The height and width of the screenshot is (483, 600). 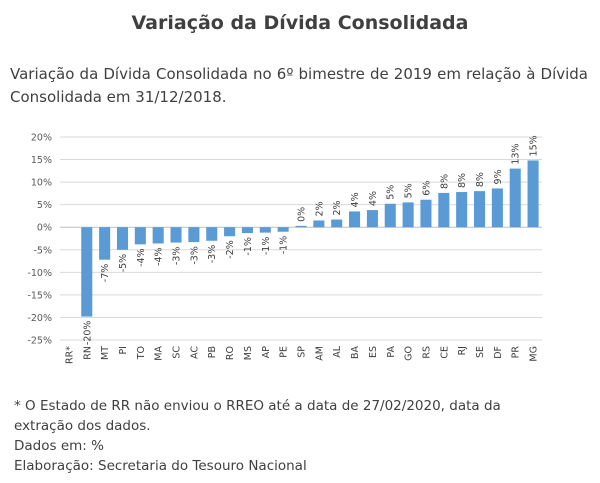 I want to click on y-tick-label: 10%, so click(x=41, y=183).